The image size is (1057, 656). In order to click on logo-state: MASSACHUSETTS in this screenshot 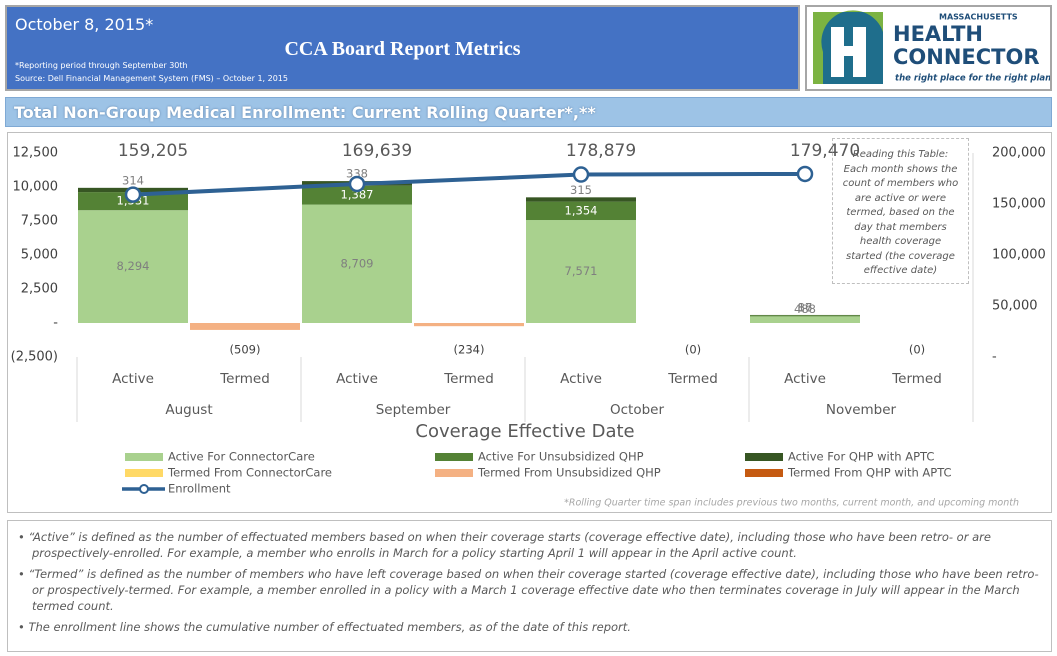, I will do `click(978, 17)`.